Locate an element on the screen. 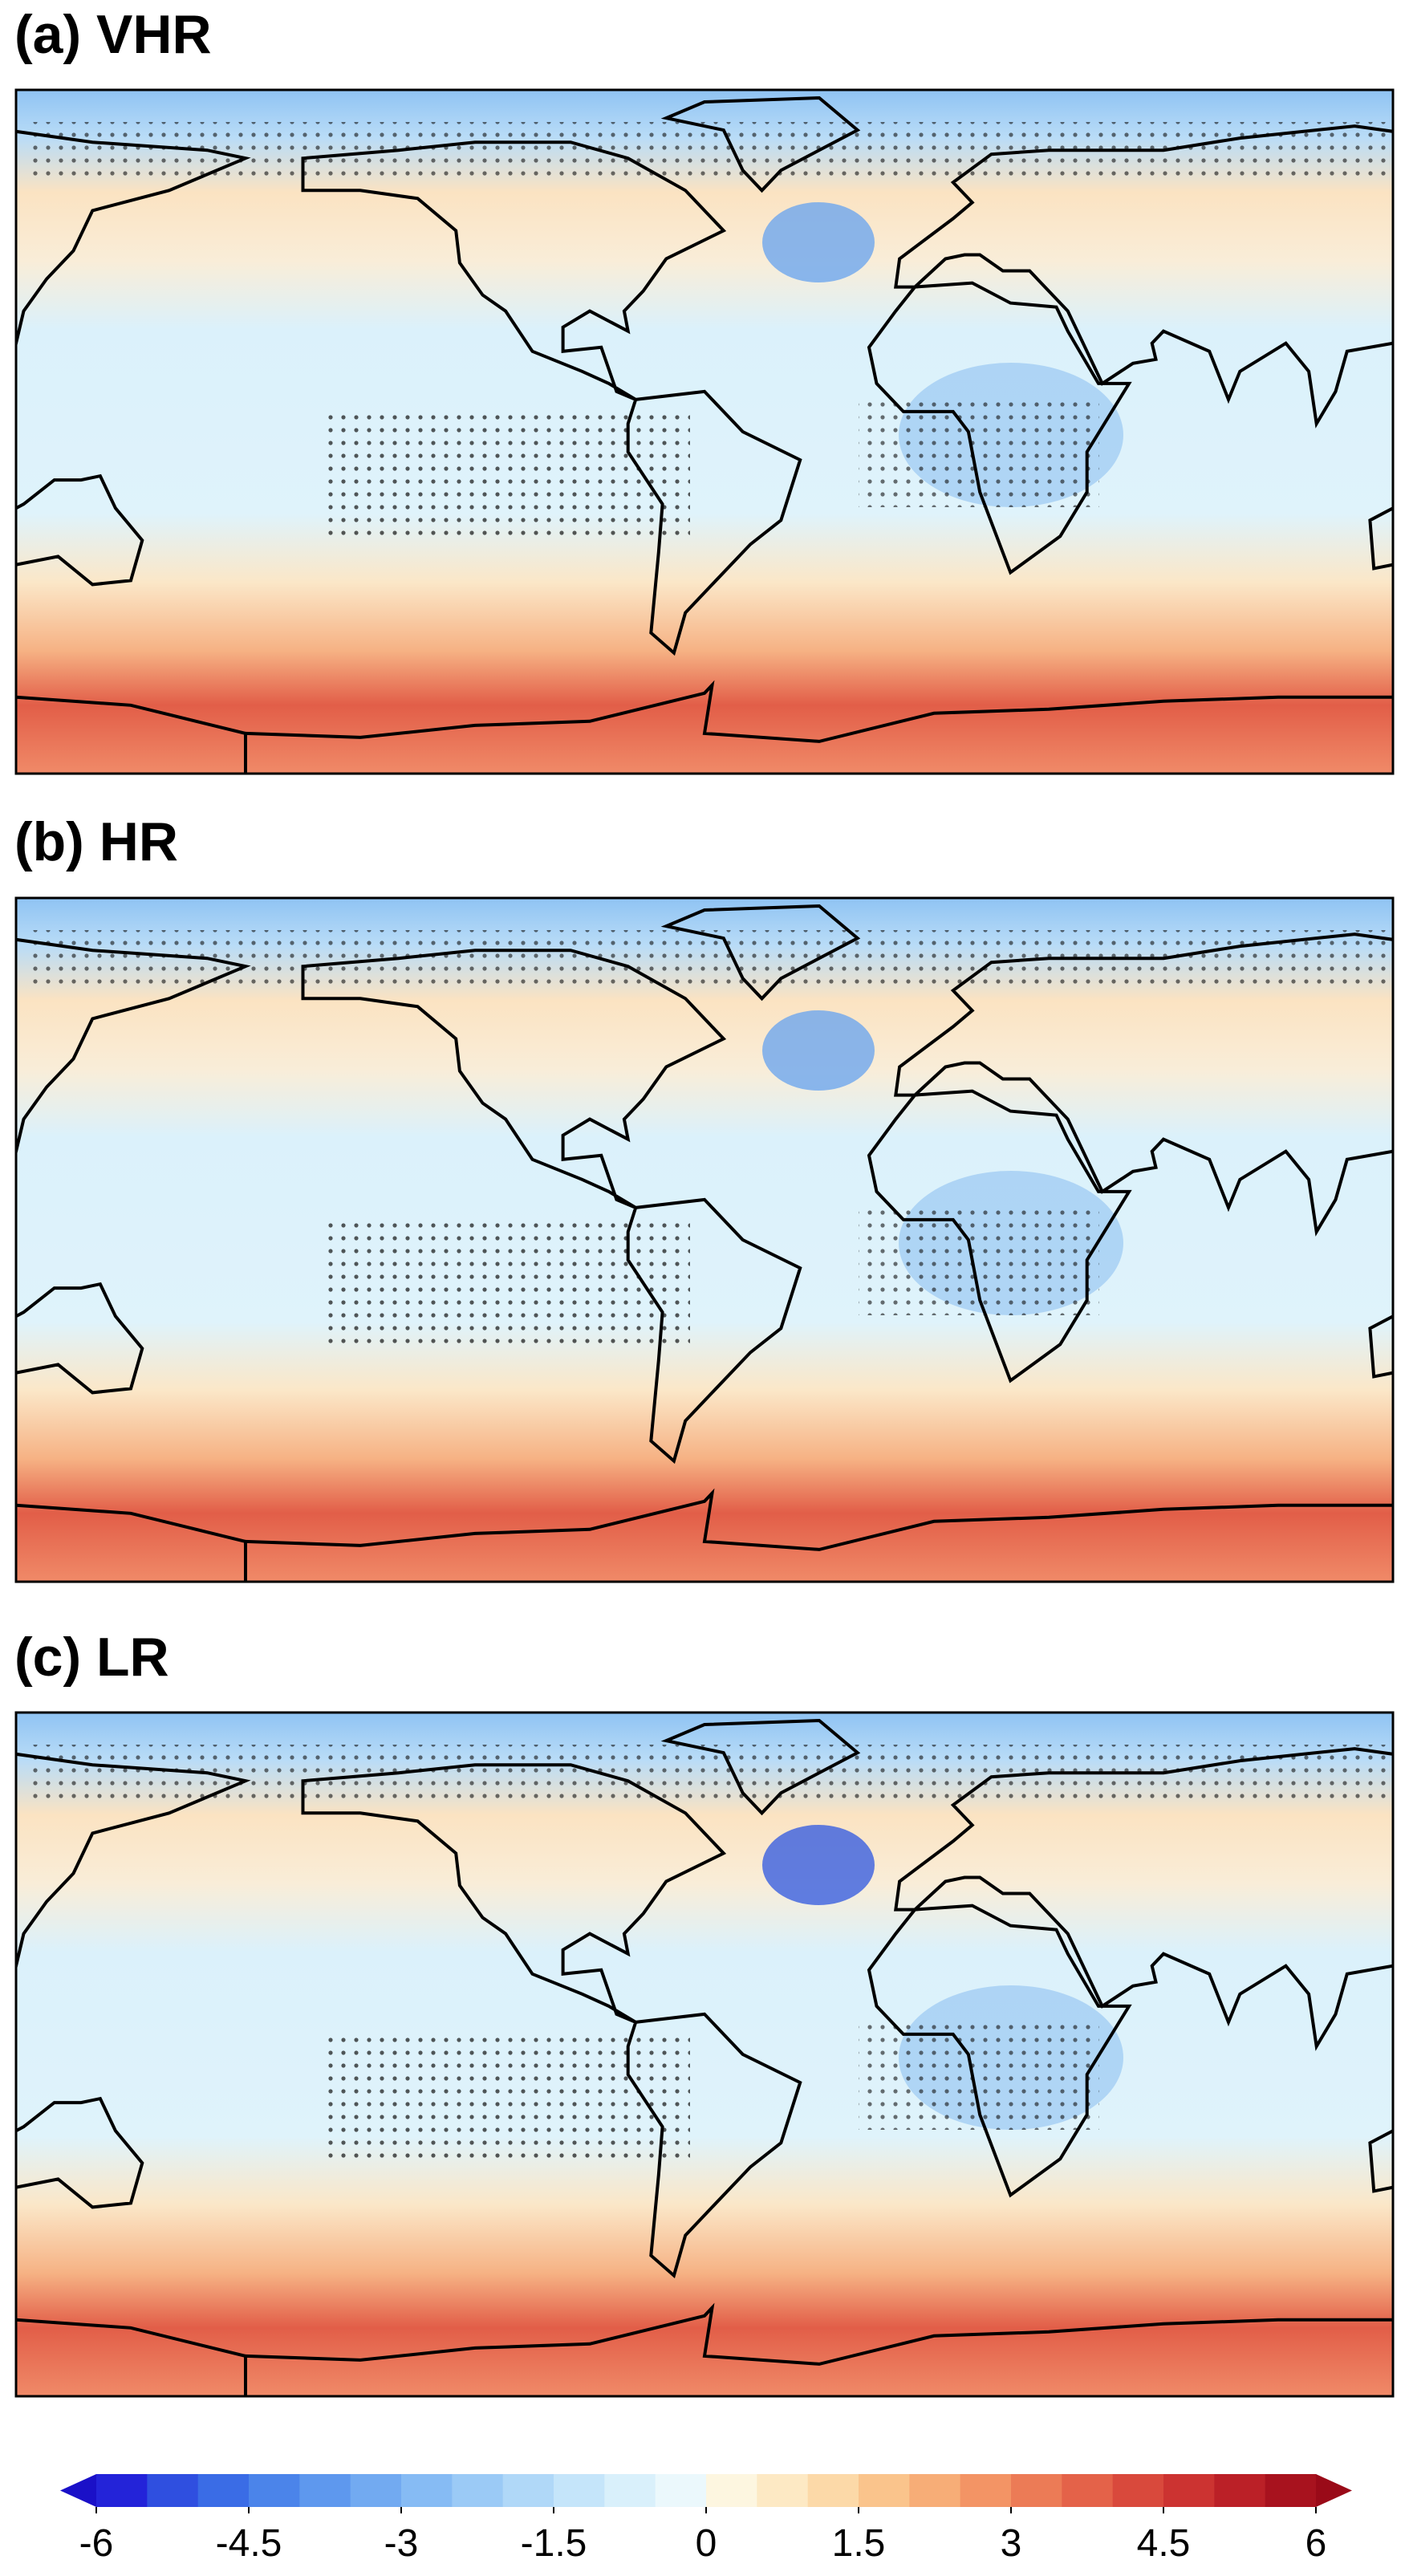 The width and height of the screenshot is (1409, 2576). colorbar-tick-label: 1.5 is located at coordinates (859, 2544).